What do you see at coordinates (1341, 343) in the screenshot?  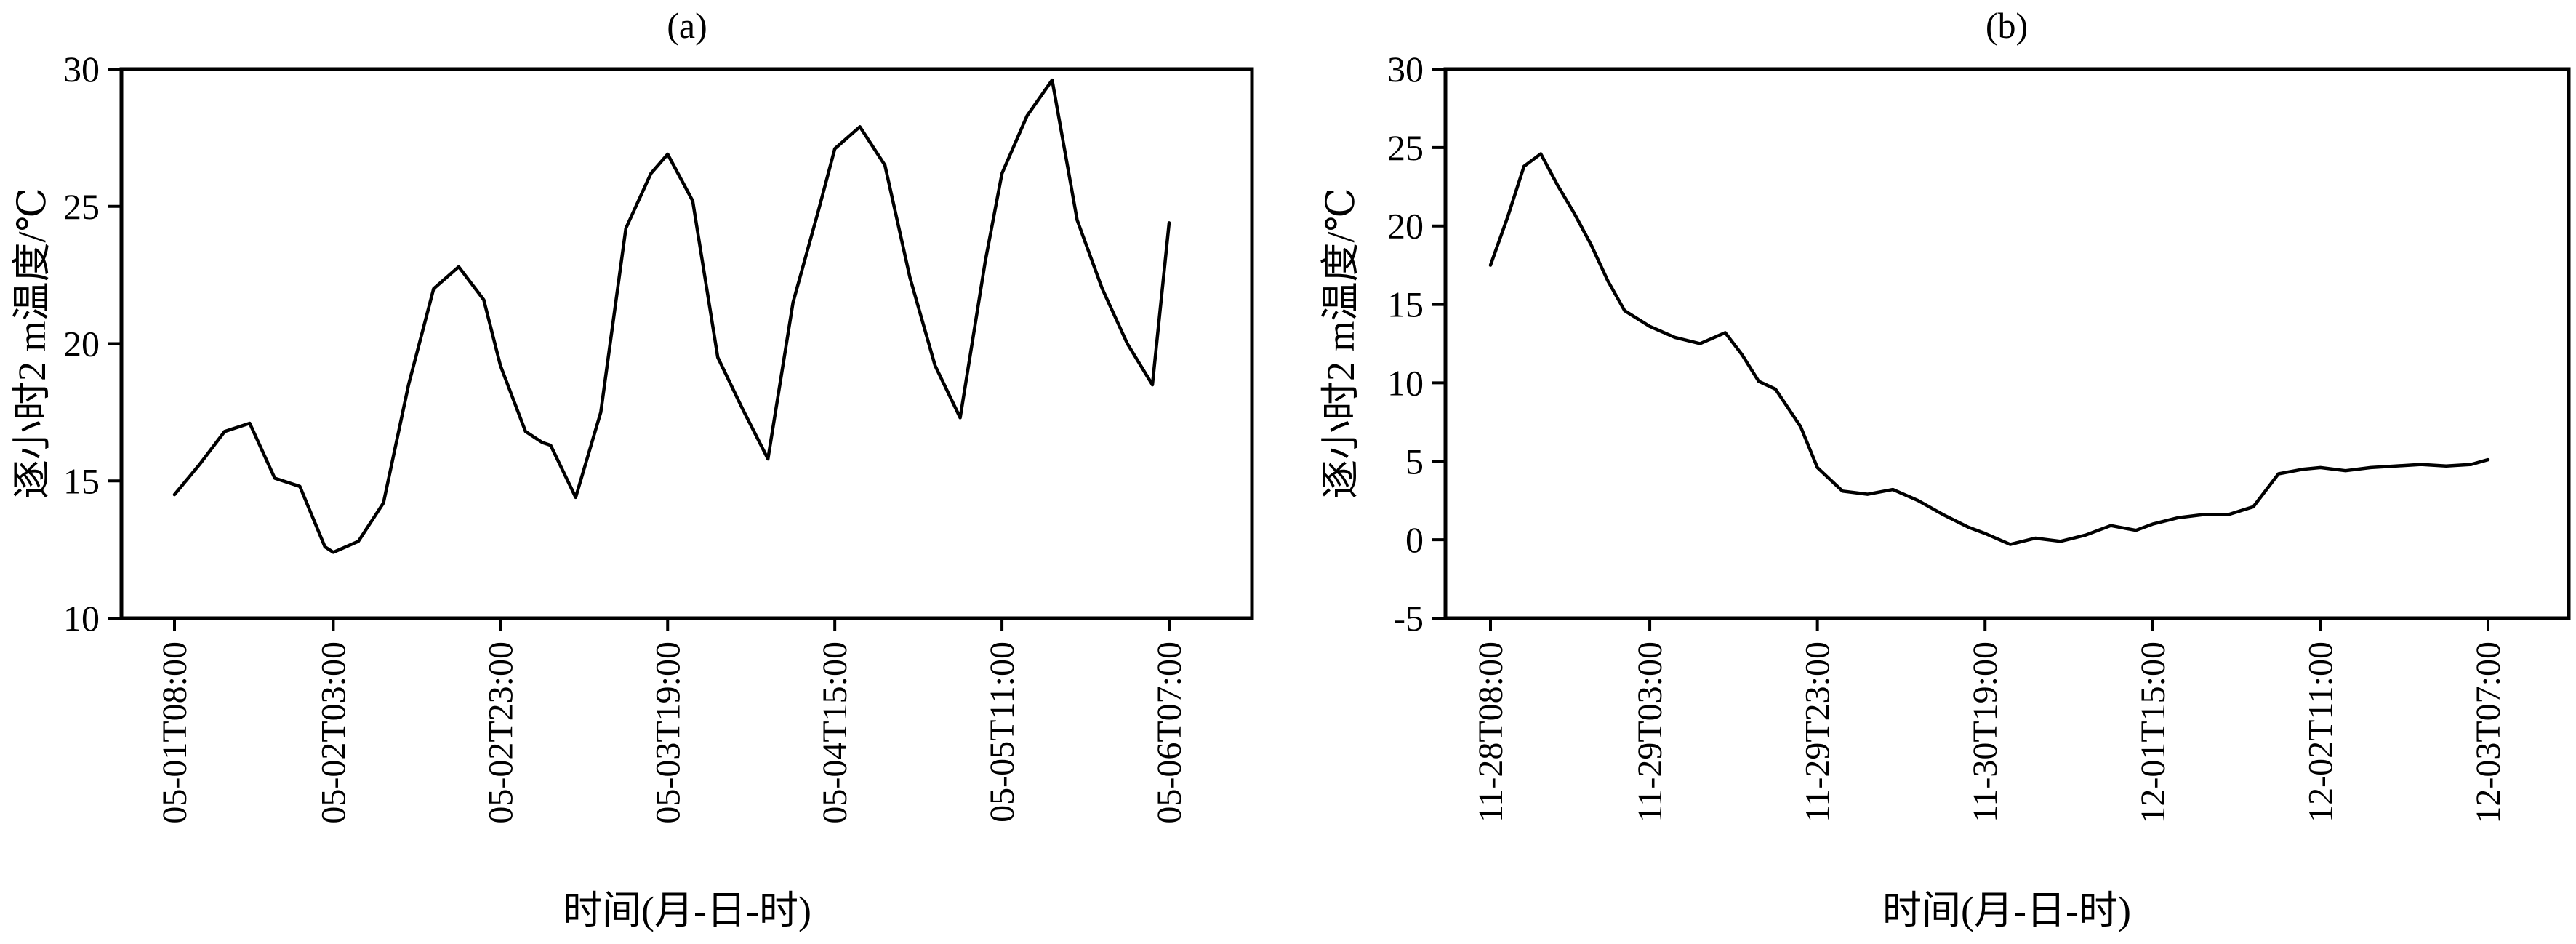 I see `panel-b-y-axis-label: 逐小时2 m温度/℃` at bounding box center [1341, 343].